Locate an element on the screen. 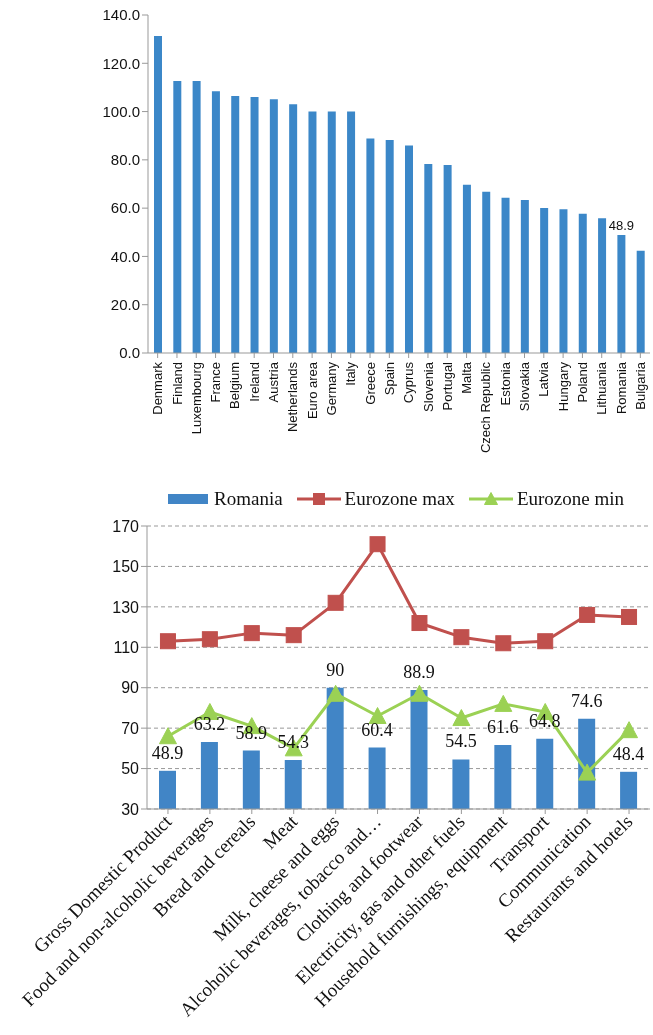 The image size is (653, 1035). y-tick-label: 50 is located at coordinates (130, 769).